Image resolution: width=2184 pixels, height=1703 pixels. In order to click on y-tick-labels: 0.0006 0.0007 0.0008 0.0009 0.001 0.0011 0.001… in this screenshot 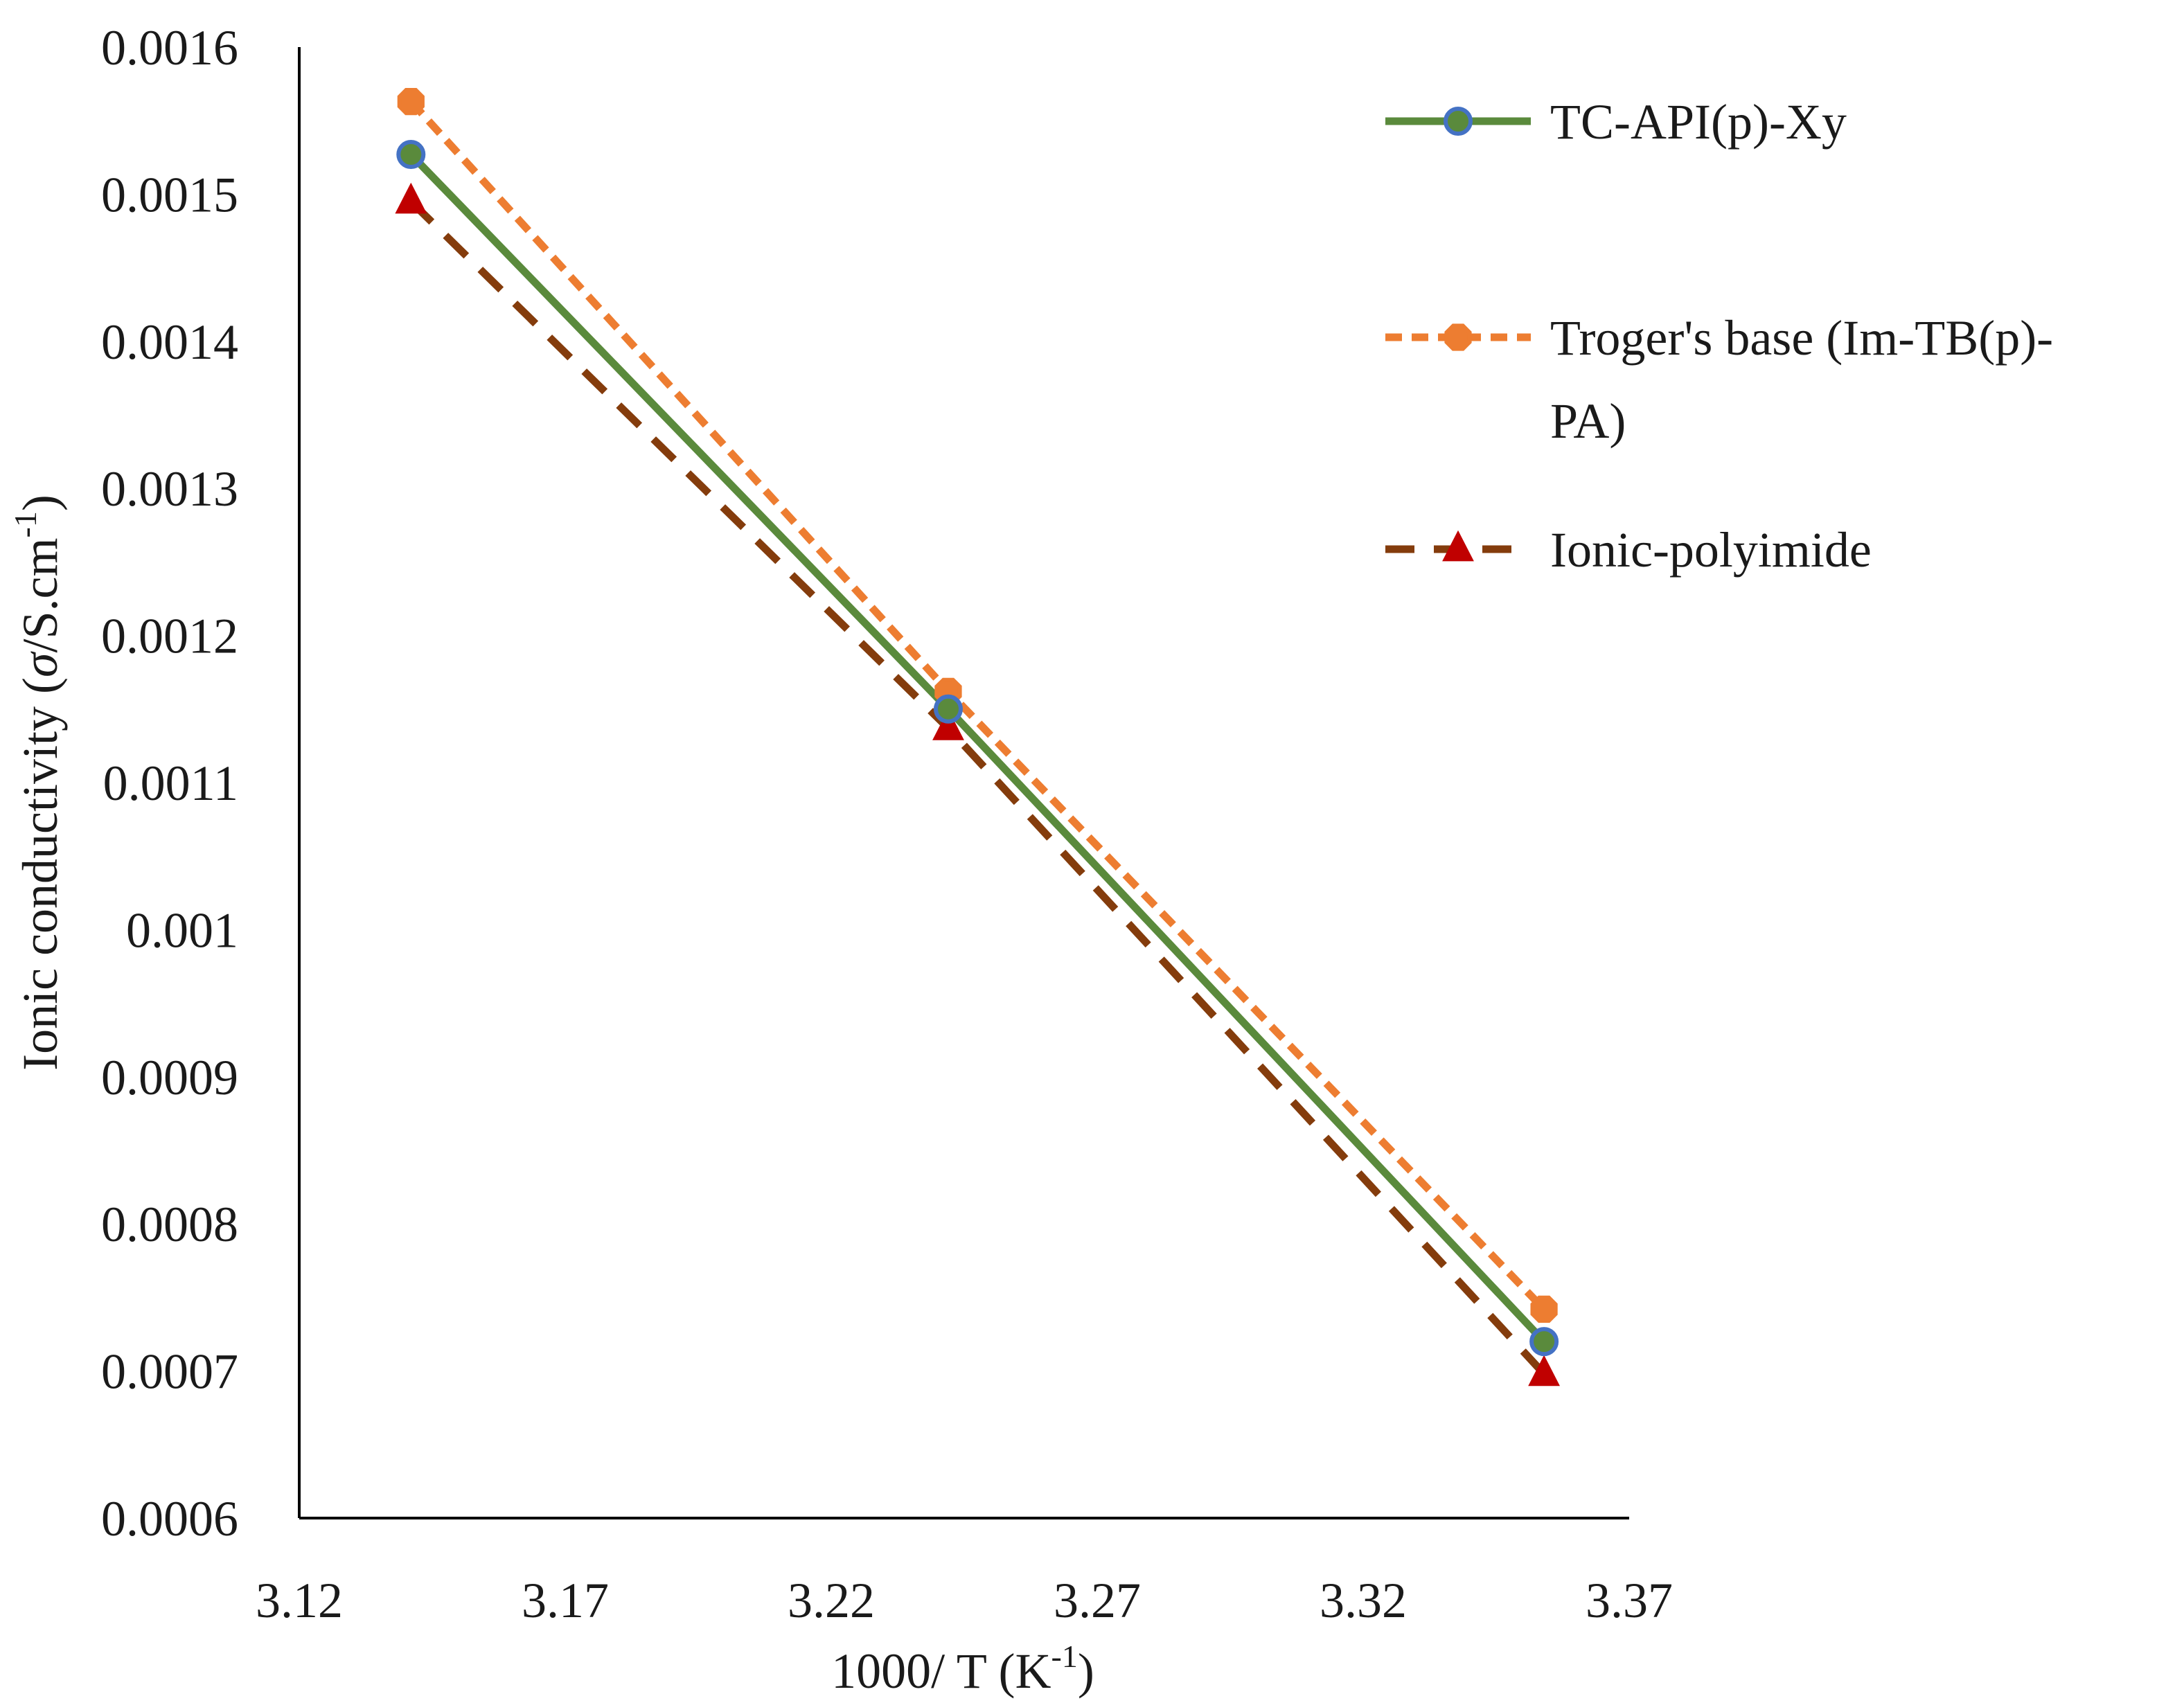, I will do `click(169, 783)`.